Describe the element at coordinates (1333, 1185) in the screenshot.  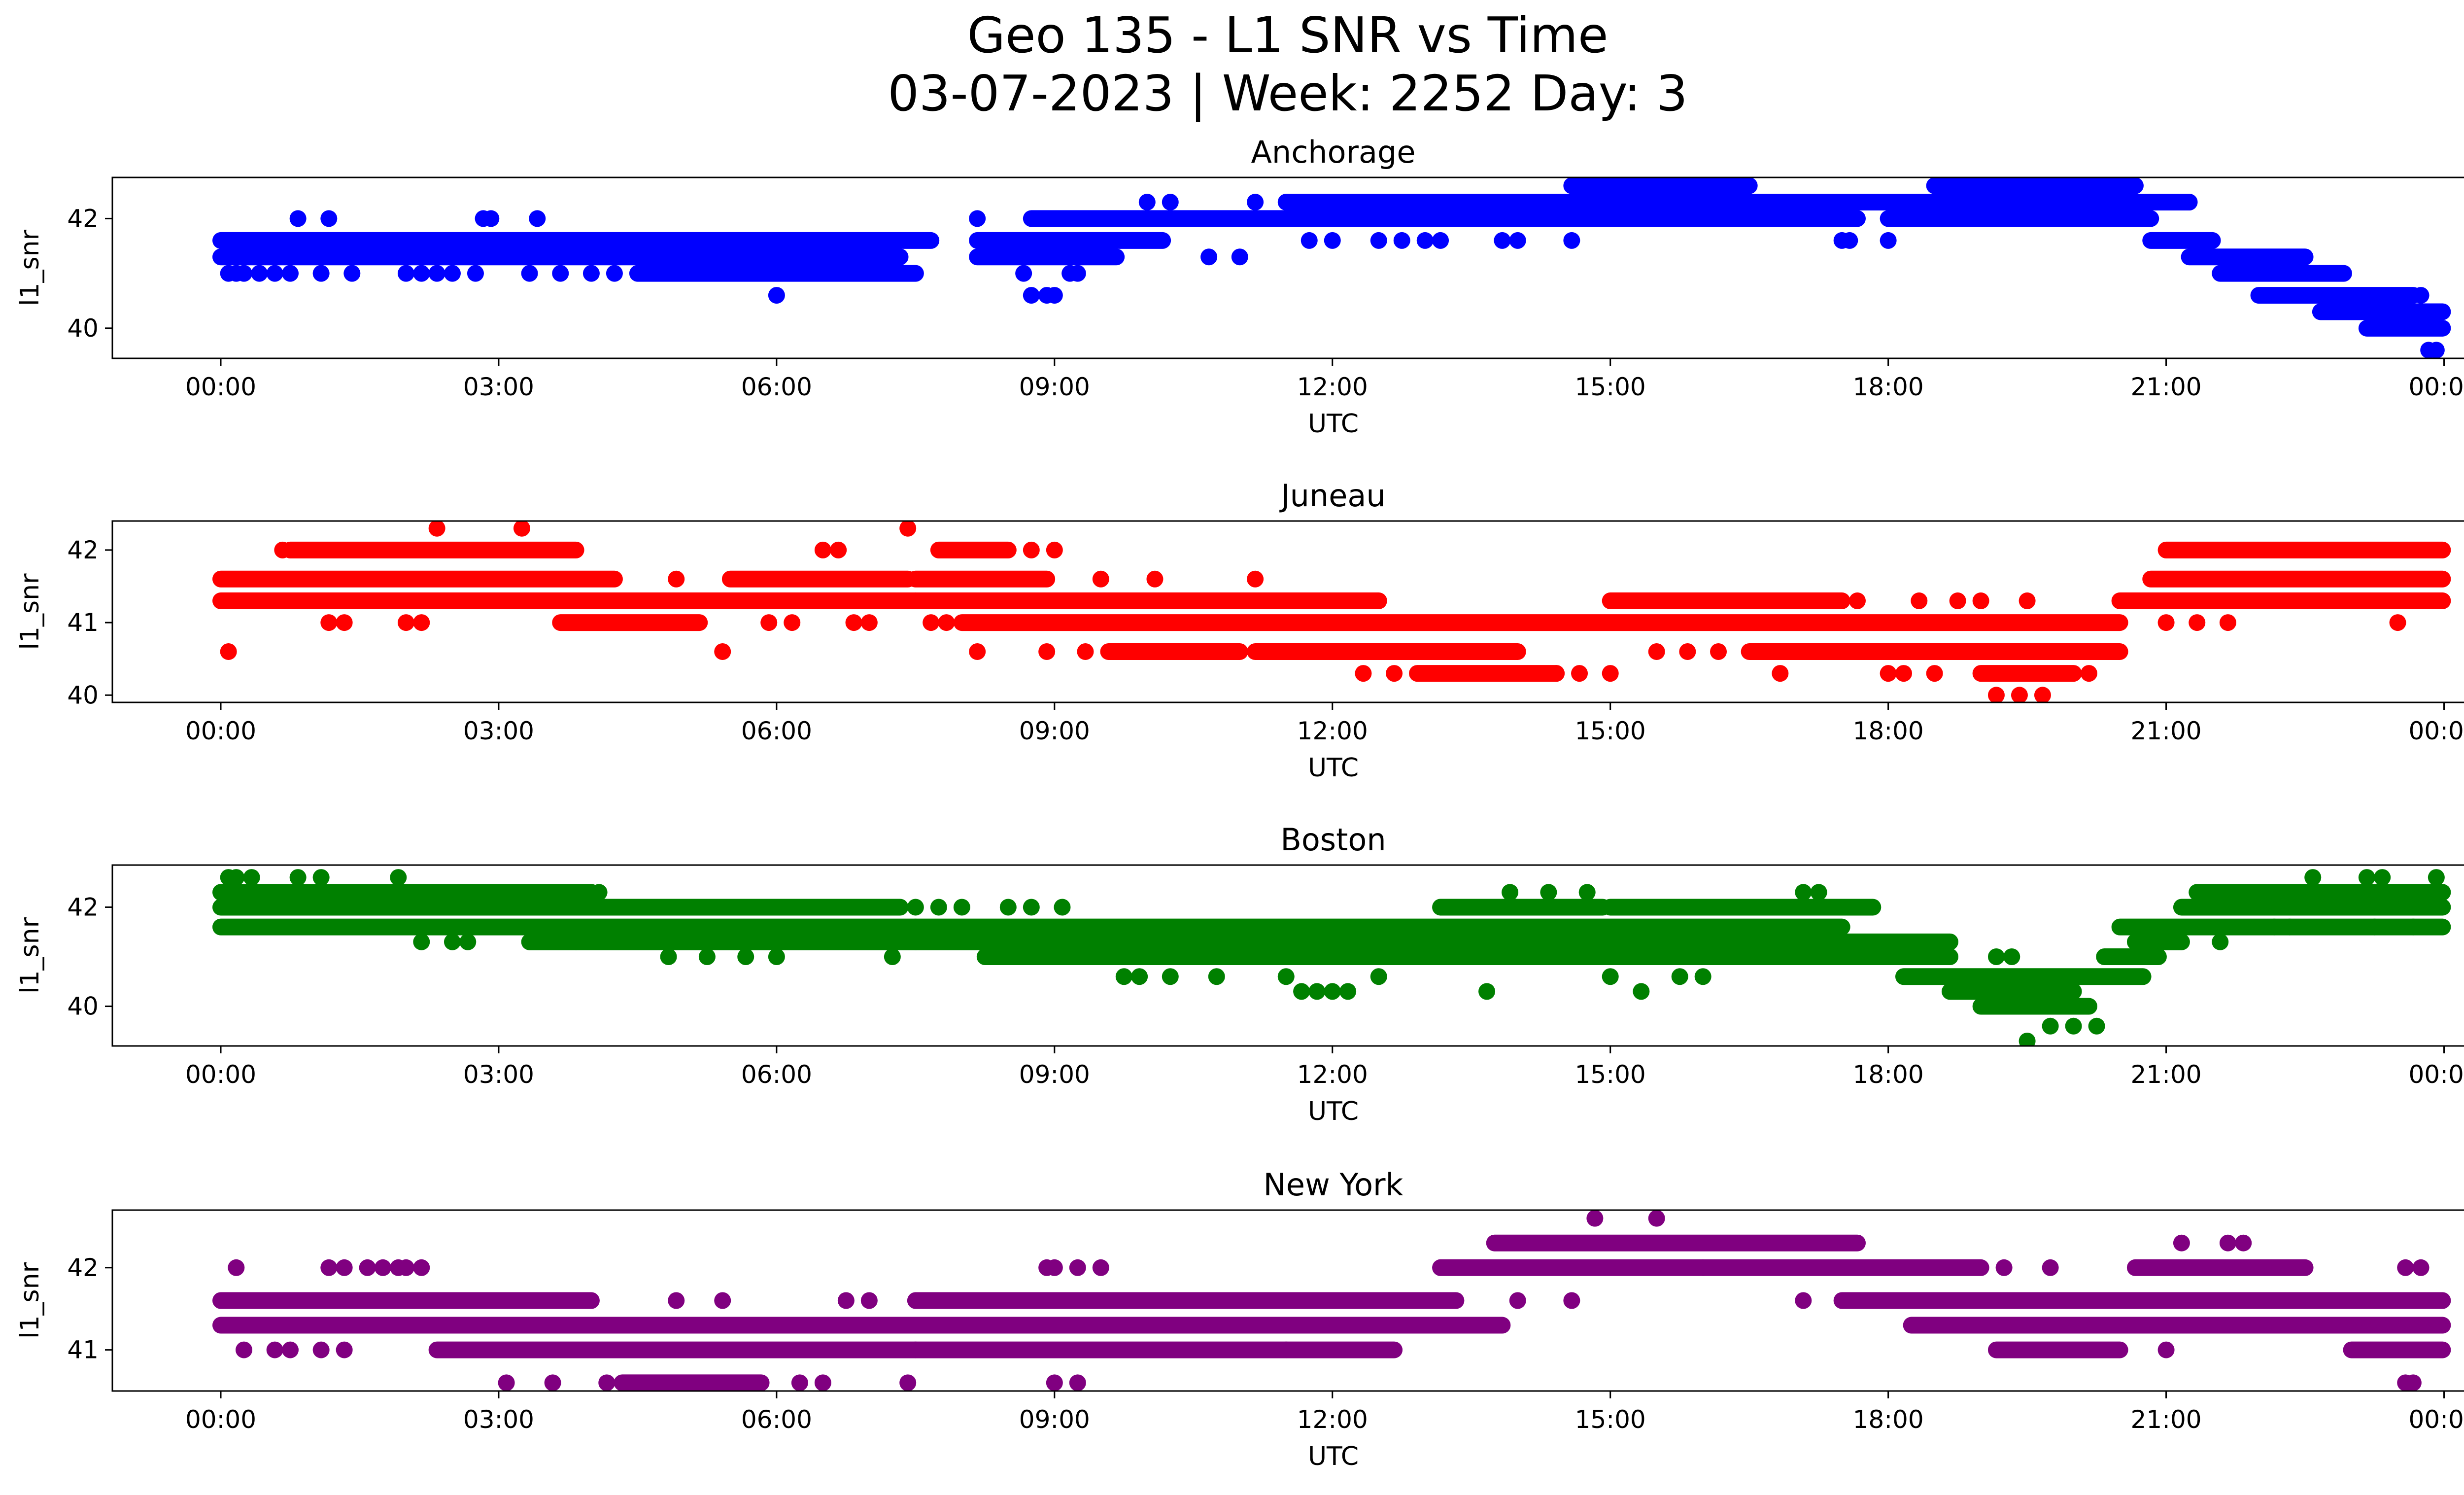
I see `subplot-title: New York` at that location.